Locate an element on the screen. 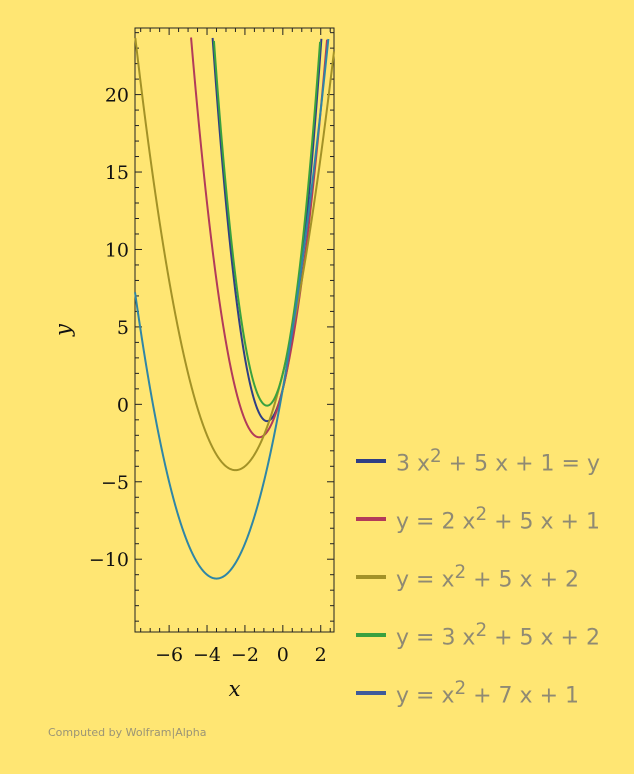  legend-label: y = x2 + 7 x + 1 is located at coordinates (487, 693).